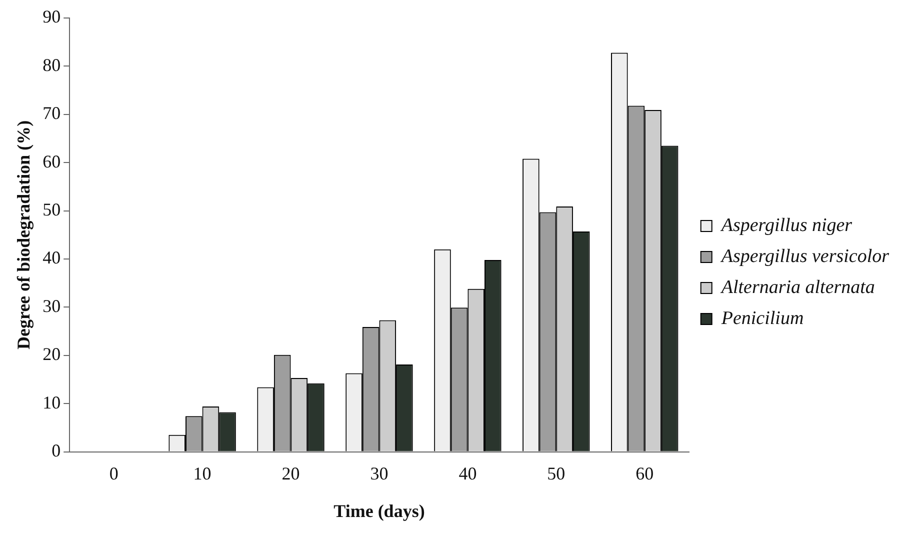 The image size is (909, 537). I want to click on y-tick-label: 90, so click(51, 16).